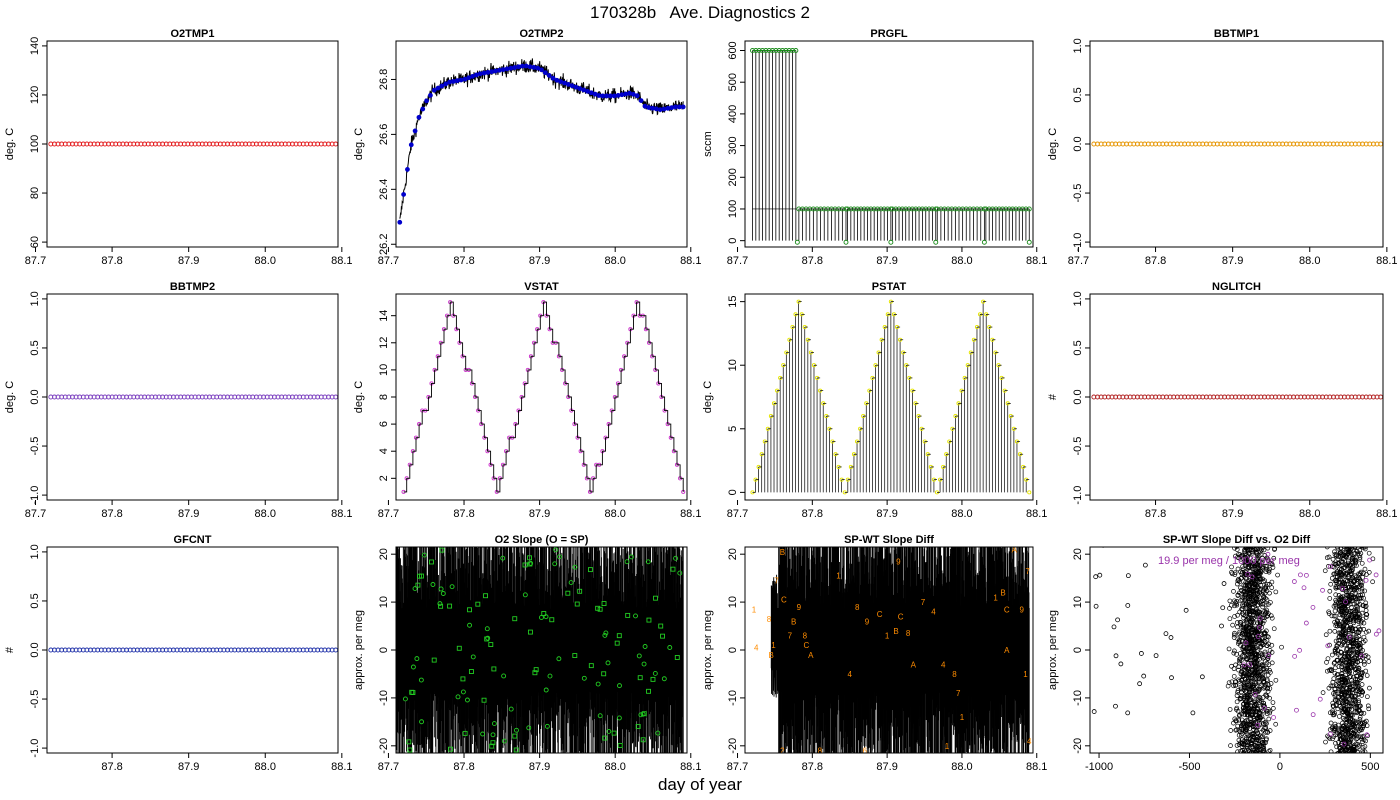 The width and height of the screenshot is (1400, 800). I want to click on x-tick-label-spwtslope: 88.0, so click(961, 767).